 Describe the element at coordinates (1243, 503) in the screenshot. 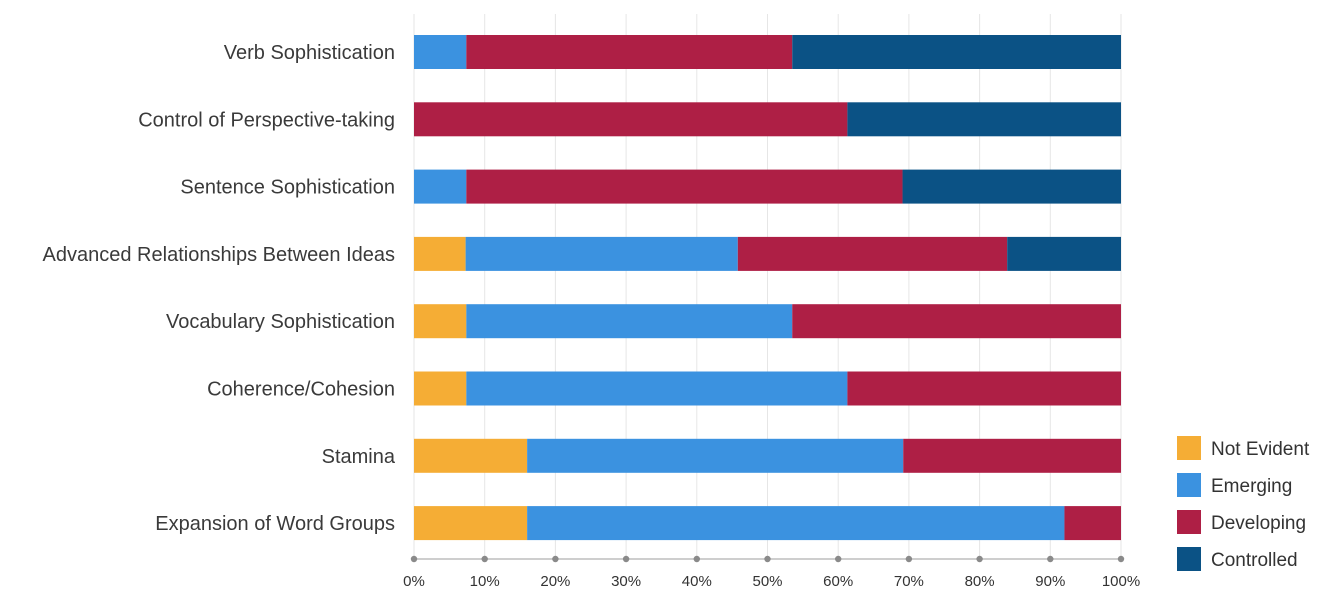

I see `legend: Not Evident Emerging Developing Controlled` at that location.